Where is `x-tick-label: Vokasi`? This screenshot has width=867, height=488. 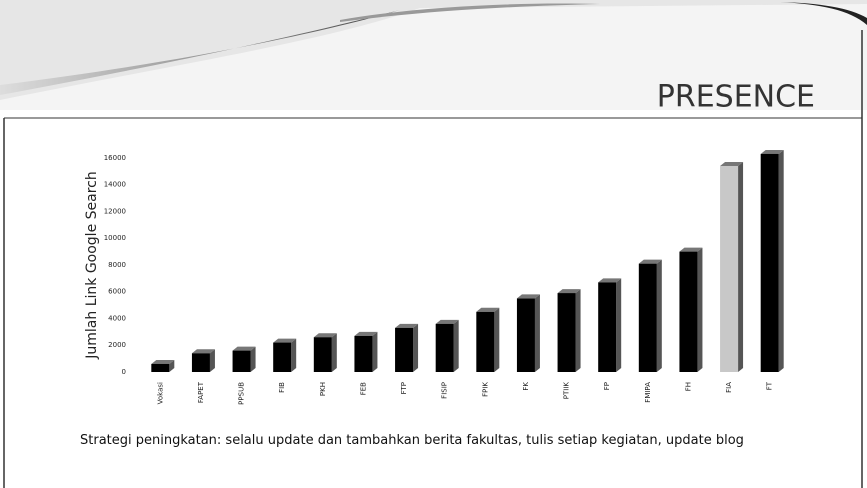
x-tick-label: Vokasi is located at coordinates (160, 393).